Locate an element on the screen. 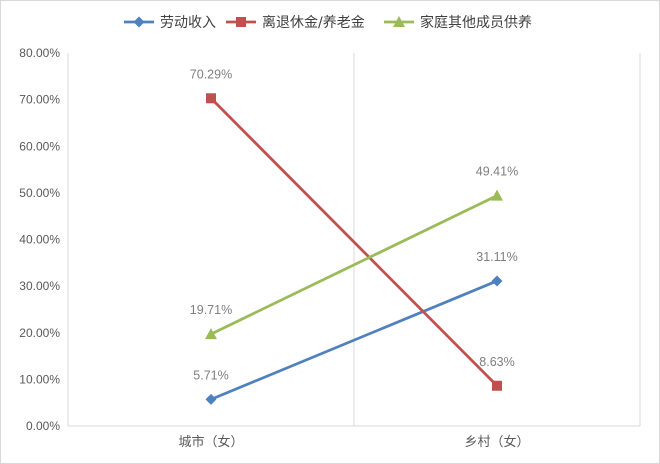 Image resolution: width=660 pixels, height=464 pixels. legend-label: 家庭其他成员供养 is located at coordinates (476, 22).